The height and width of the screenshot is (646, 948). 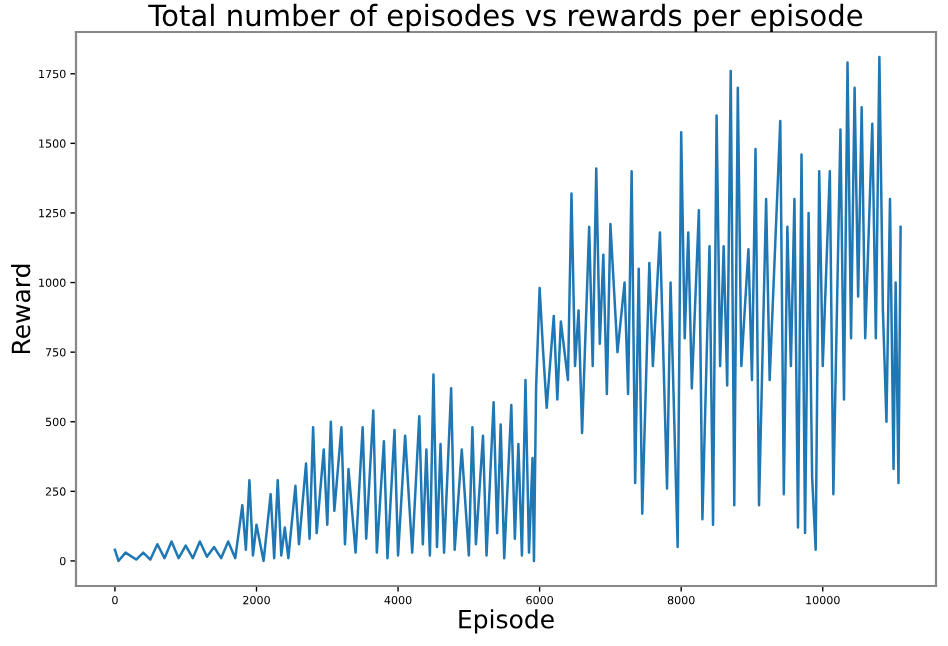 What do you see at coordinates (506, 621) in the screenshot?
I see `x-axis-title: Episode` at bounding box center [506, 621].